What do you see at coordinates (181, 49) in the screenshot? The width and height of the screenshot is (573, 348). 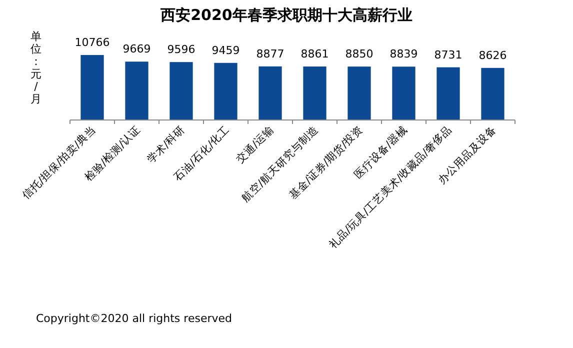 I see `data-label: 9596` at bounding box center [181, 49].